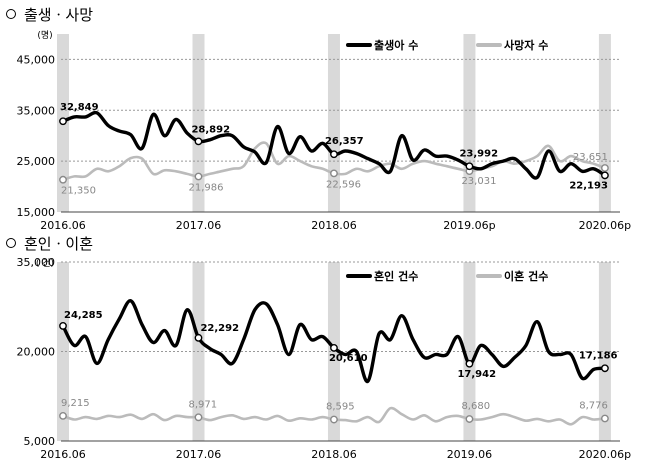 The width and height of the screenshot is (650, 471). What do you see at coordinates (83, 315) in the screenshot?
I see `data-label: 24,285` at bounding box center [83, 315].